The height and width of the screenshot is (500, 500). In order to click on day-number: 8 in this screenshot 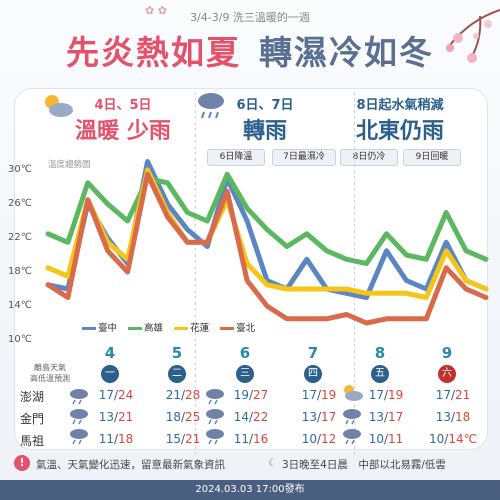, I will do `click(380, 353)`.